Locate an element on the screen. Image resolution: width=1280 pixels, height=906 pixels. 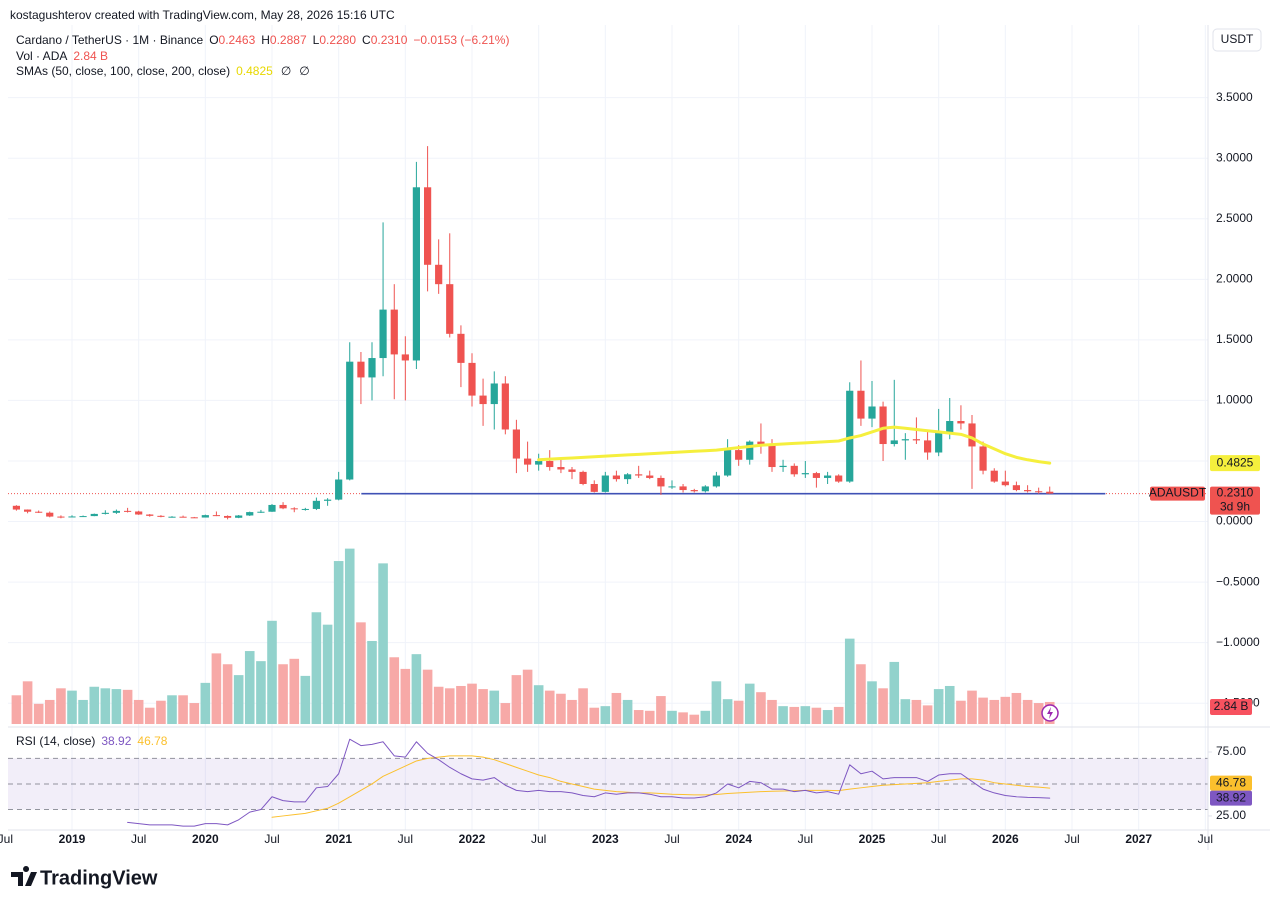
y-tick-label: 0.0000 is located at coordinates (1234, 521).